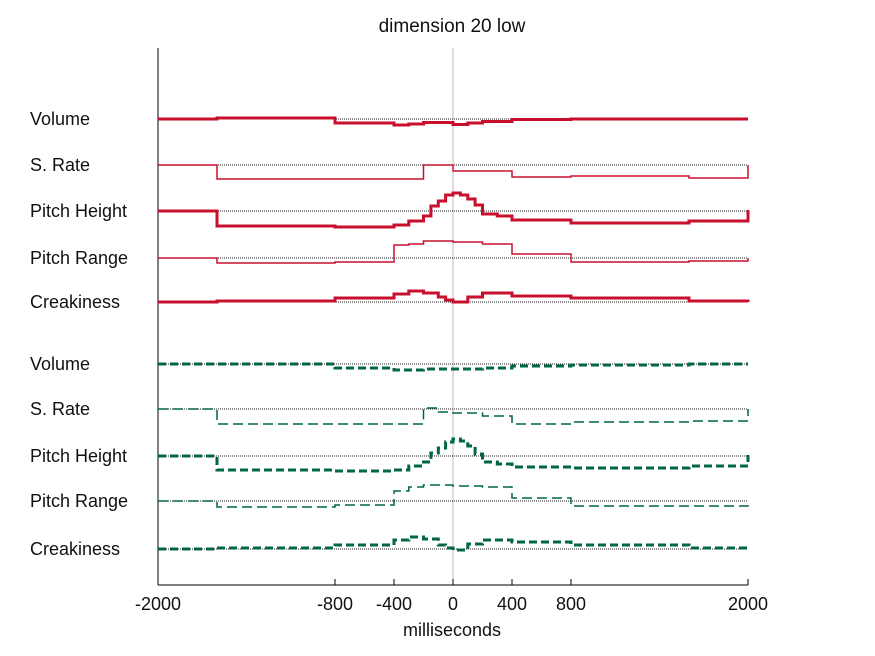 This screenshot has height=656, width=875. I want to click on x-ticks: -2000 -800 -400 0 400 800 2000, so click(451, 596).